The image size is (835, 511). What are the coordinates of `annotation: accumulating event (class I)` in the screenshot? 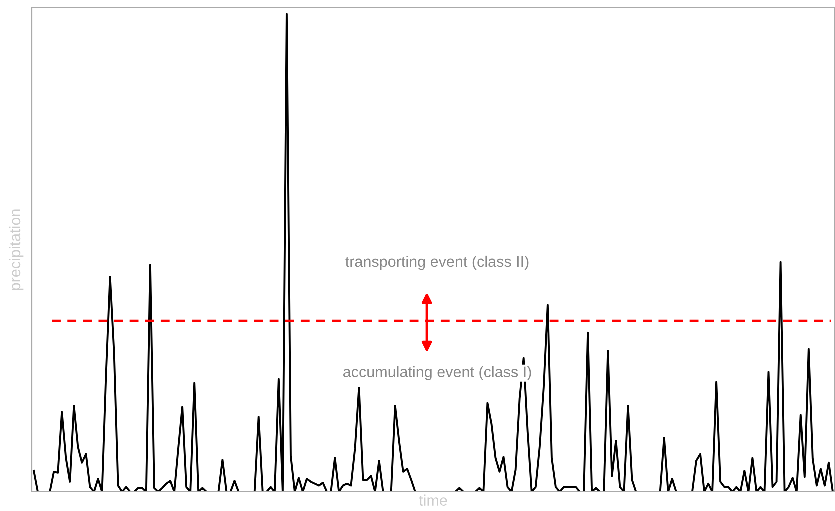 It's located at (437, 373).